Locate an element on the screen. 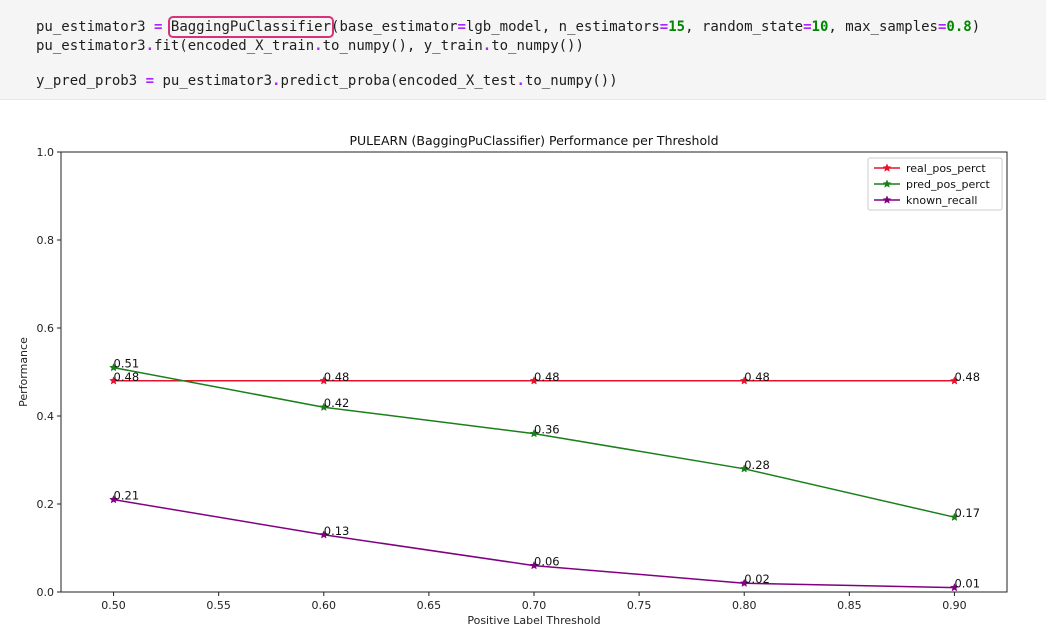  code-token-m1: to_numpy(), y_train is located at coordinates (402, 46).